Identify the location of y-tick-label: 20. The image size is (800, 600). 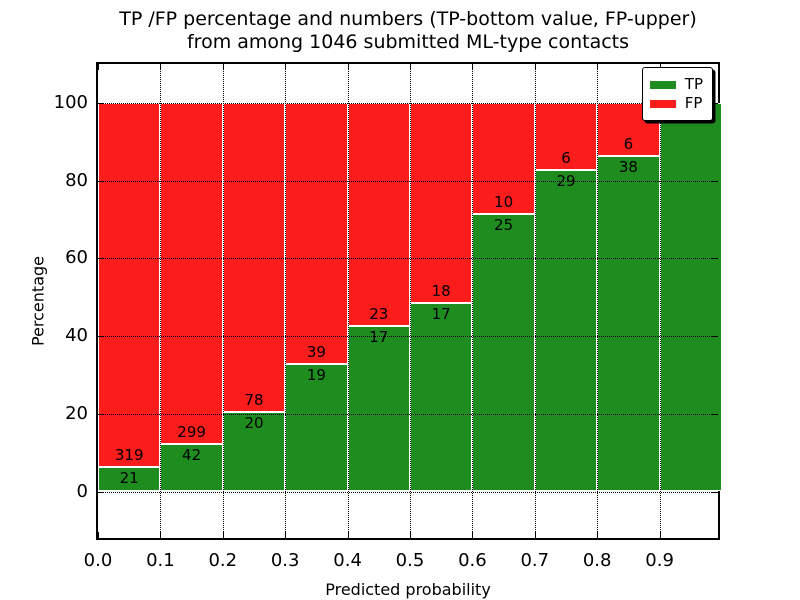
(76, 413).